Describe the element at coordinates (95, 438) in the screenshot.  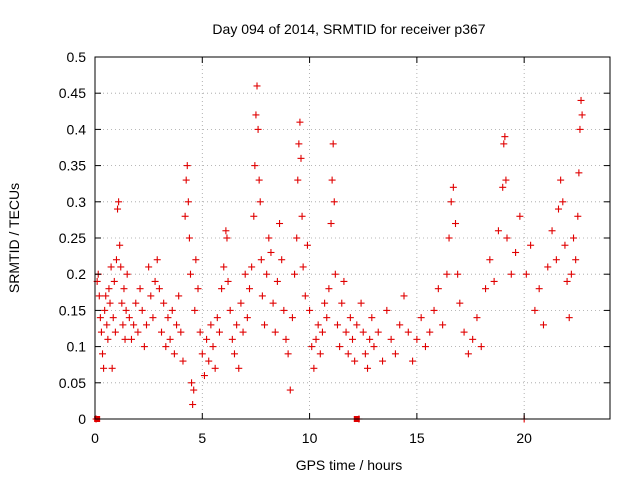
I see `x-tick-label: 0` at that location.